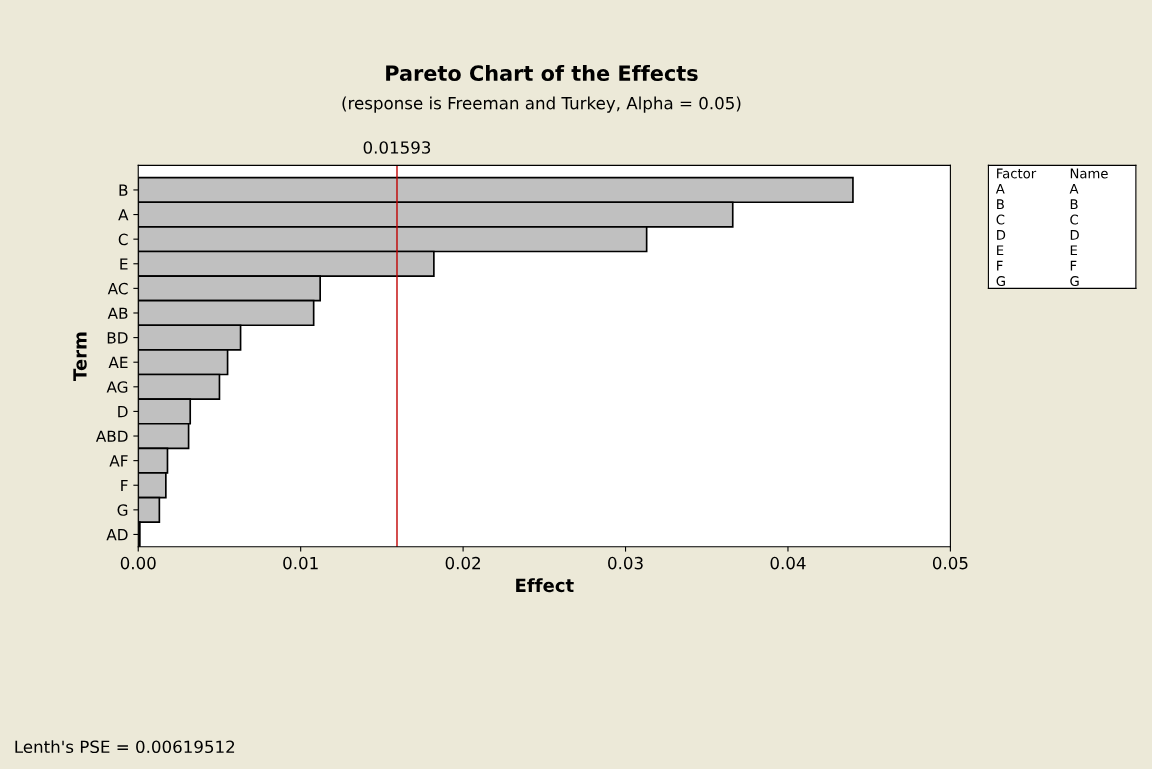 This screenshot has height=769, width=1152. What do you see at coordinates (118, 461) in the screenshot?
I see `y-tick-label: AF` at bounding box center [118, 461].